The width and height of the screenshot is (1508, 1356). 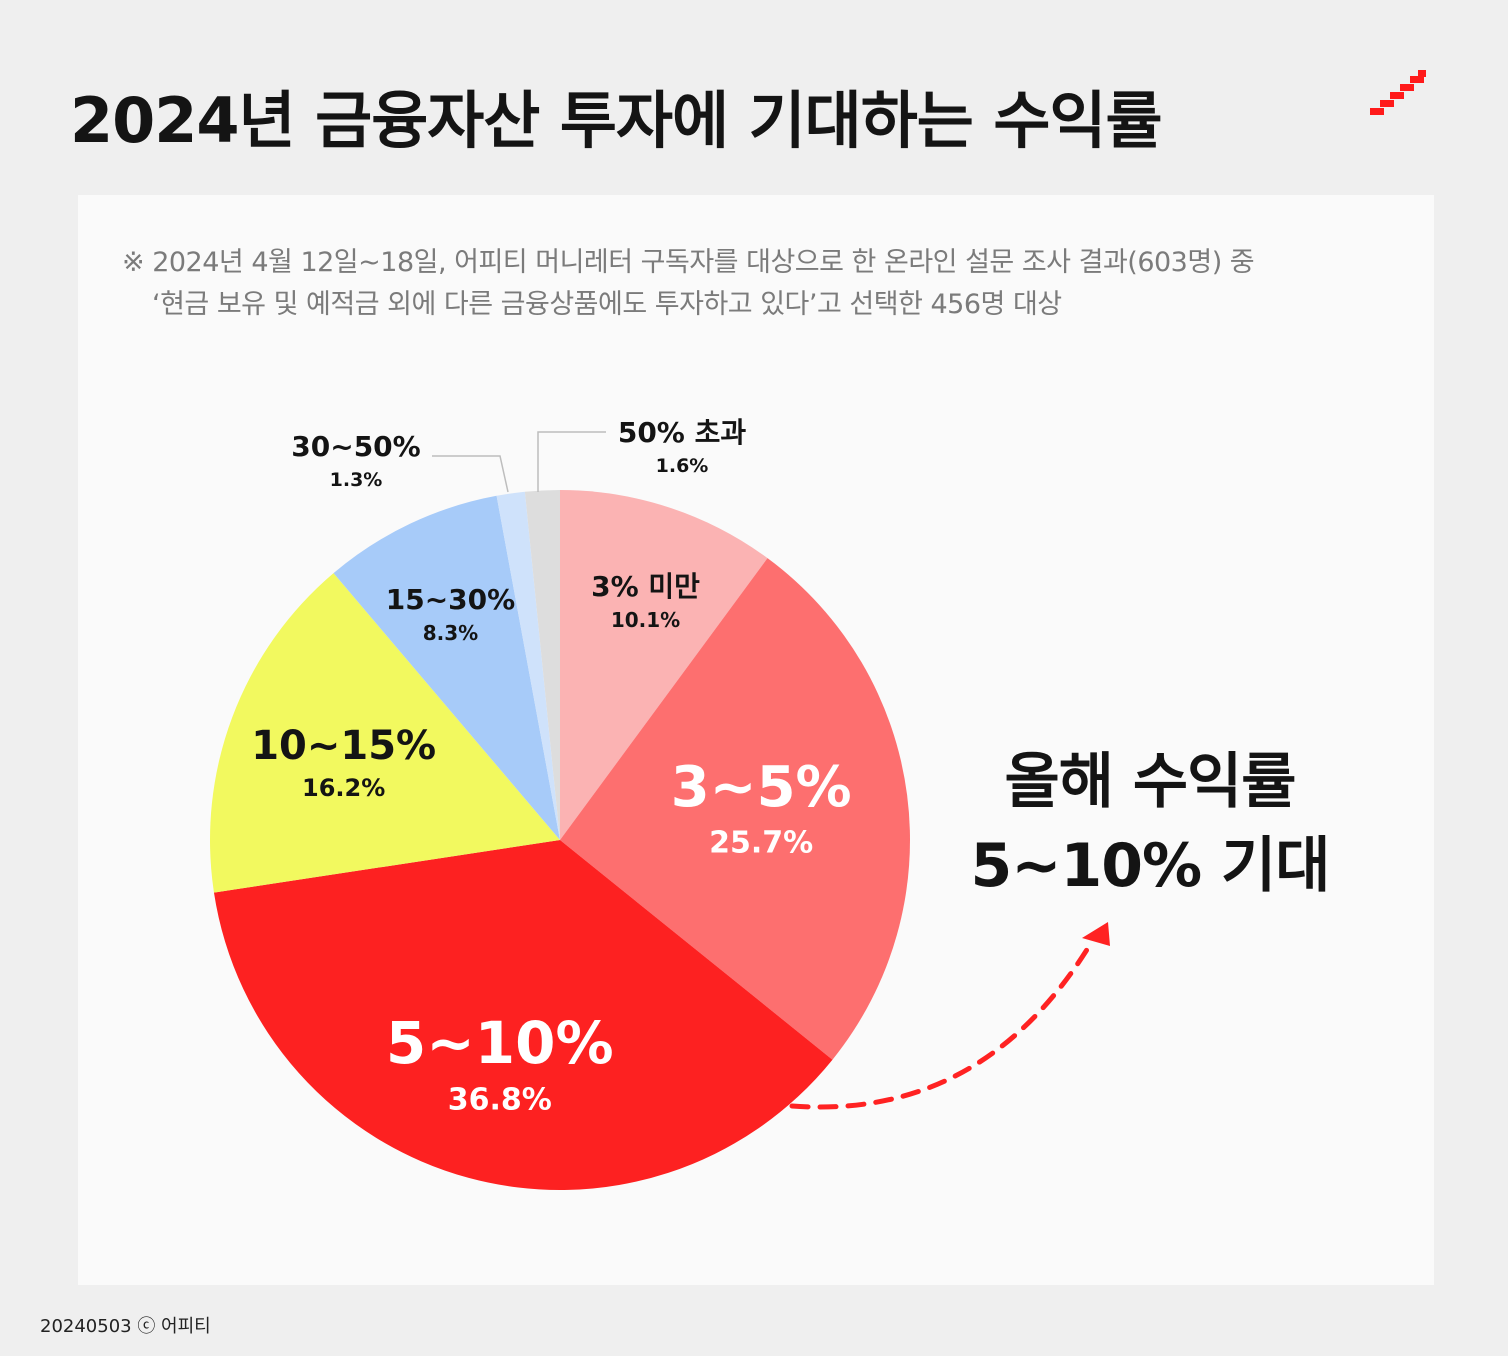 What do you see at coordinates (645, 620) in the screenshot?
I see `slice-value-label: 10.1%` at bounding box center [645, 620].